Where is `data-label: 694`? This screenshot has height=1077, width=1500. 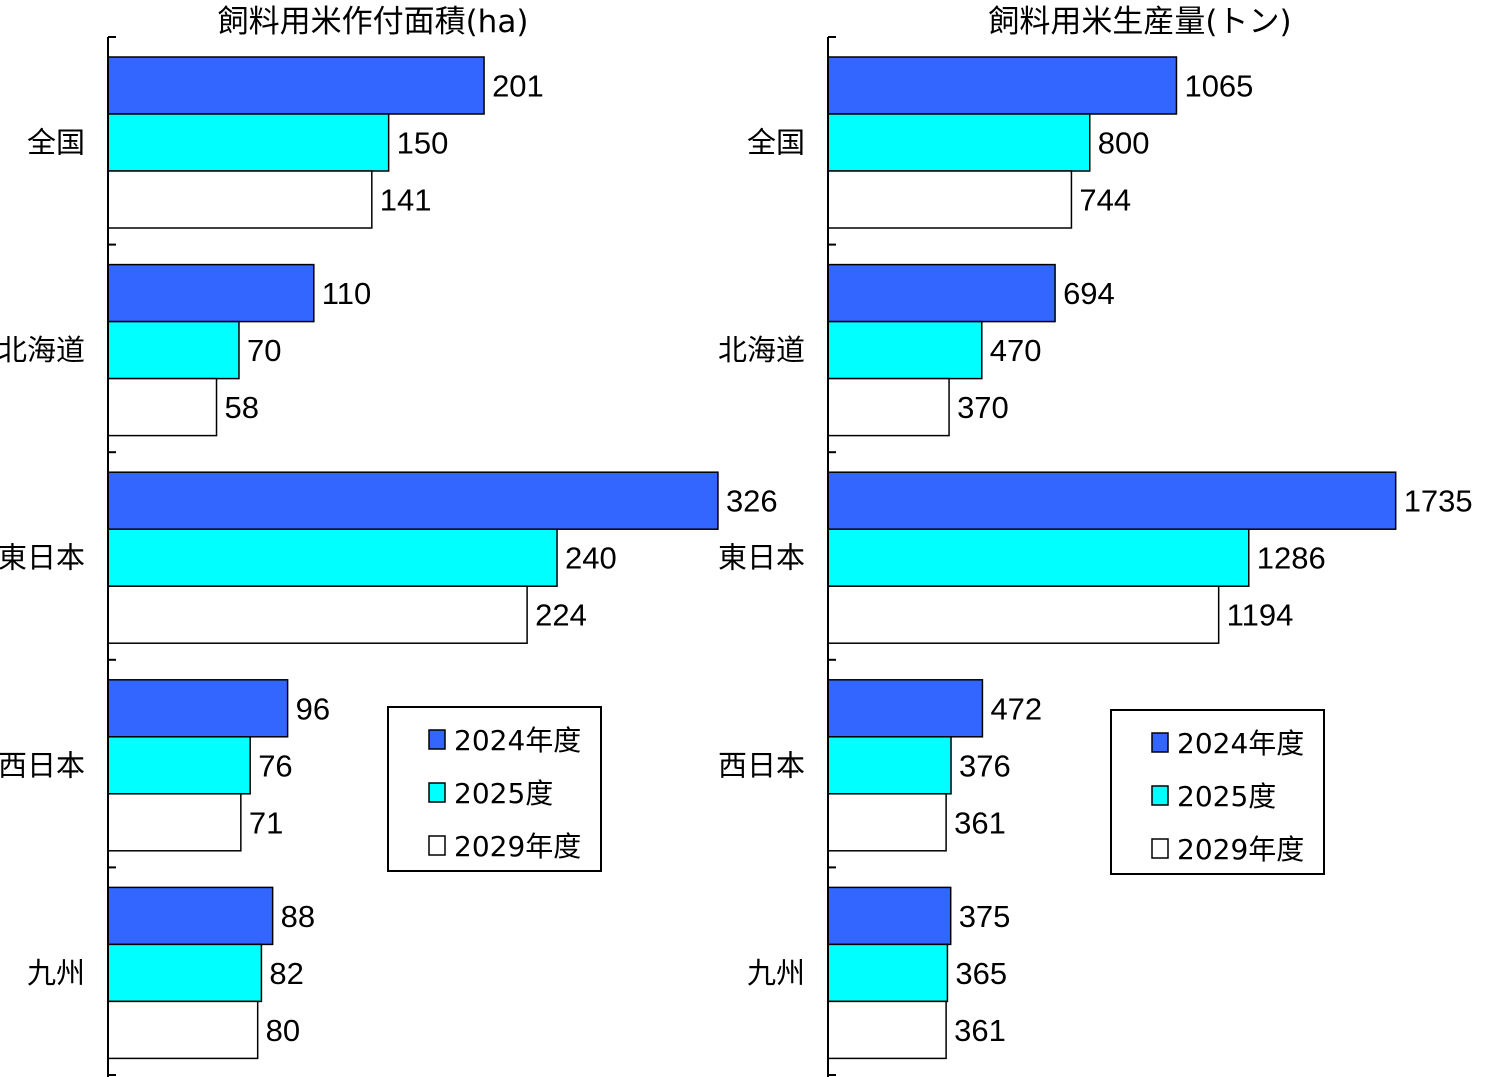
data-label: 694 is located at coordinates (1089, 293).